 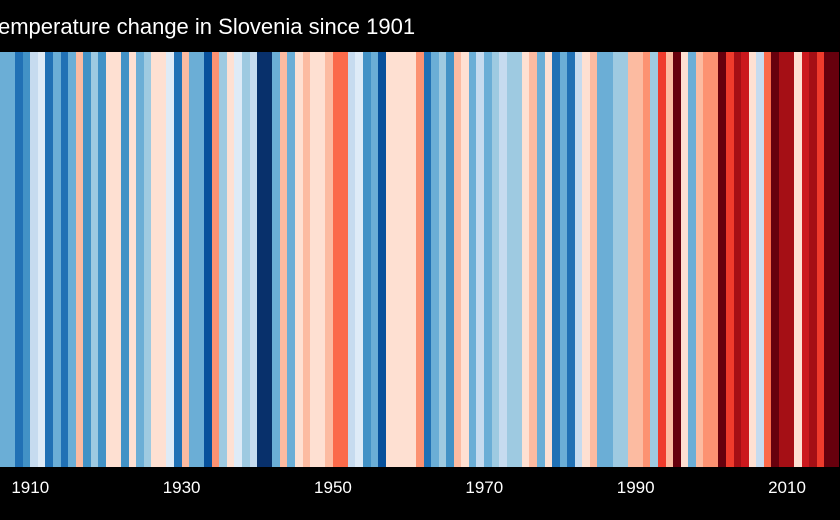 What do you see at coordinates (805, 259) in the screenshot?
I see `stripe-2012` at bounding box center [805, 259].